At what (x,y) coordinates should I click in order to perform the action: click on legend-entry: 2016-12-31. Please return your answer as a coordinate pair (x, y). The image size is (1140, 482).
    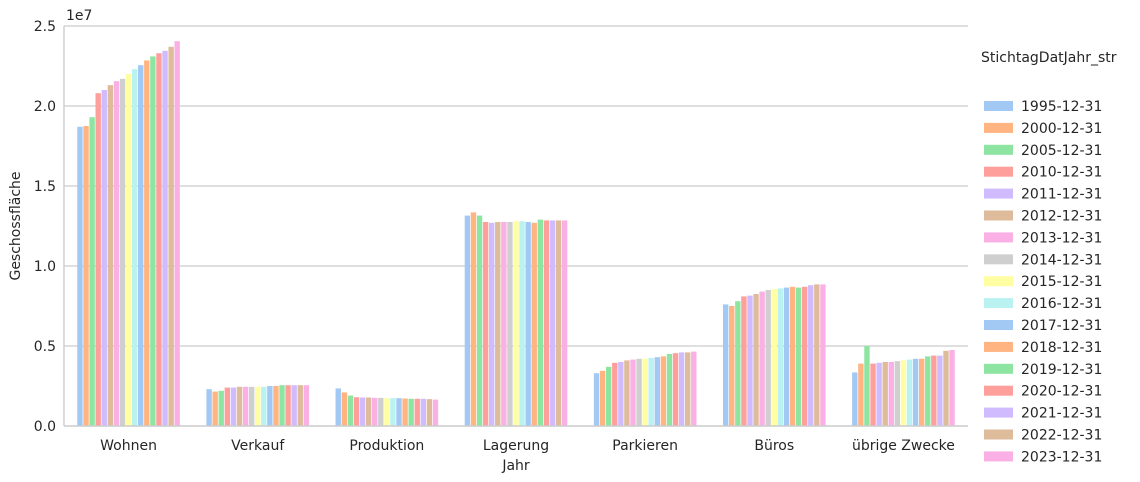
    Looking at the image, I should click on (1061, 304).